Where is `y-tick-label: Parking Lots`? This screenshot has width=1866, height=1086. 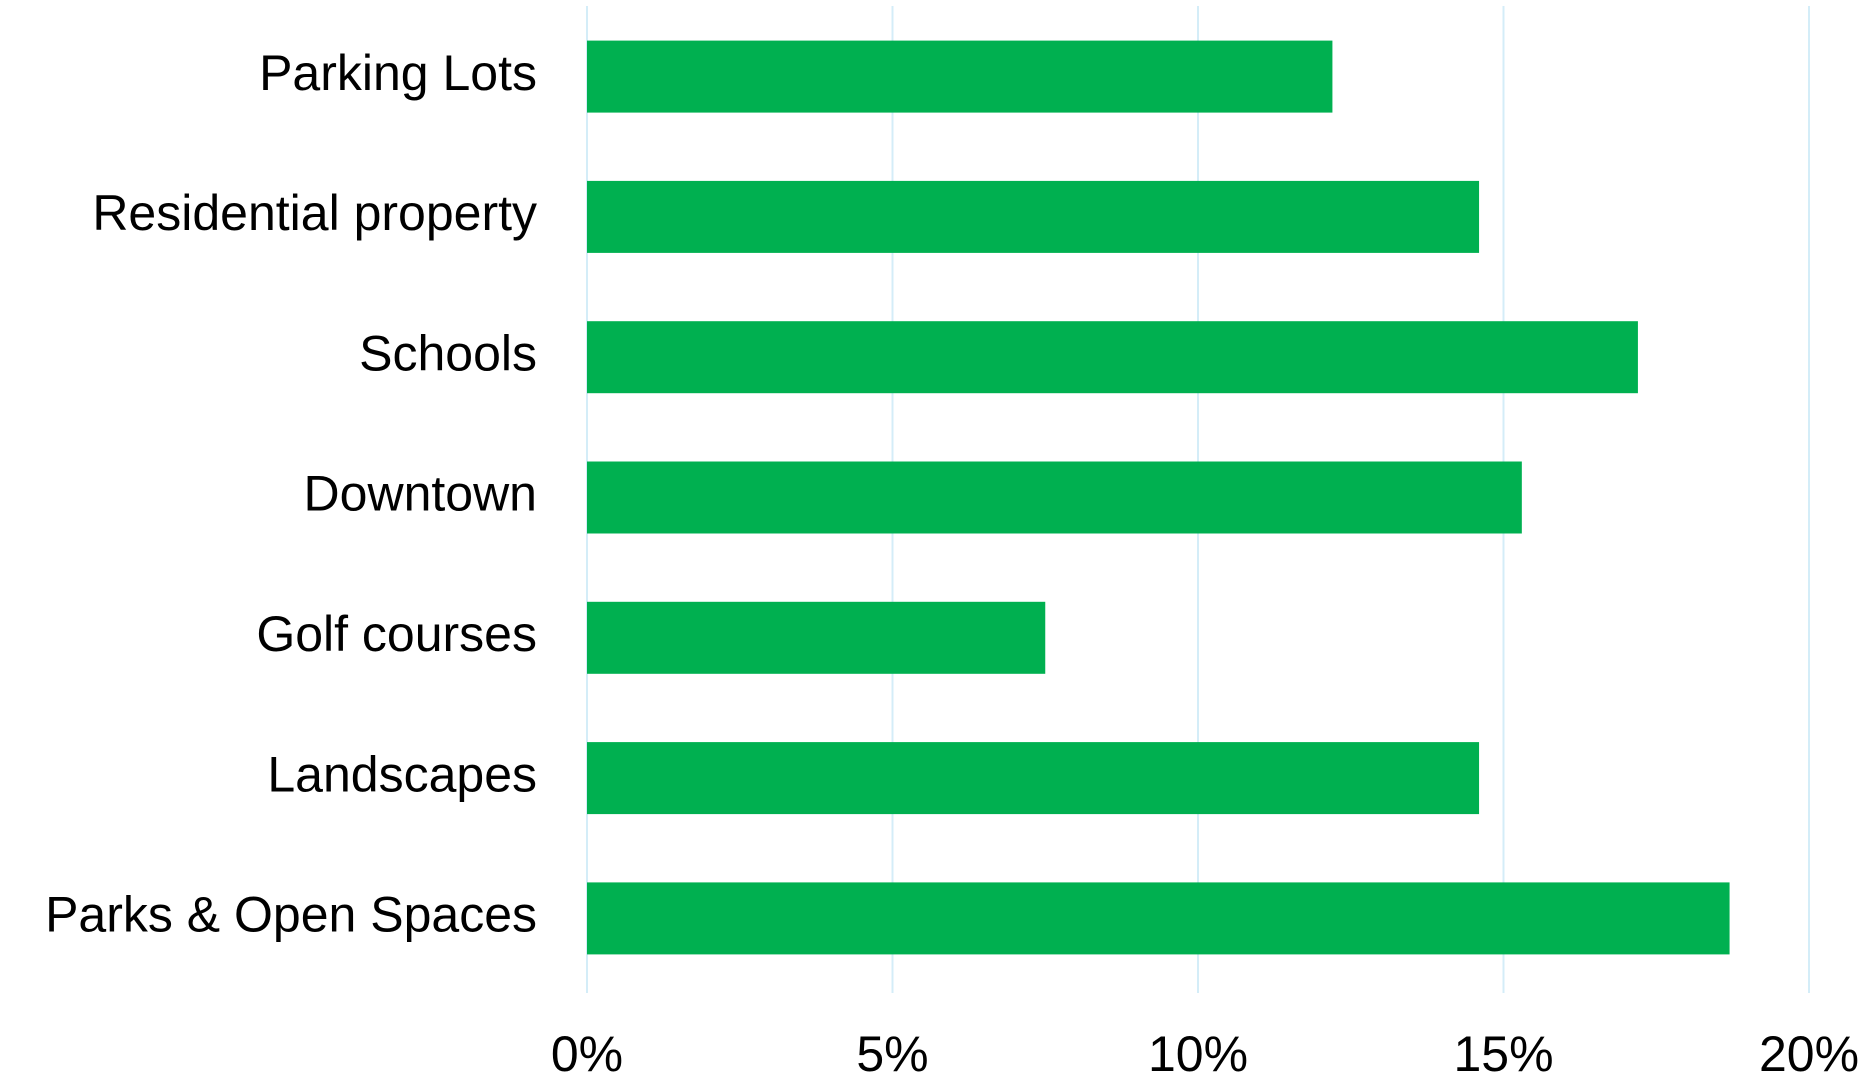 y-tick-label: Parking Lots is located at coordinates (398, 73).